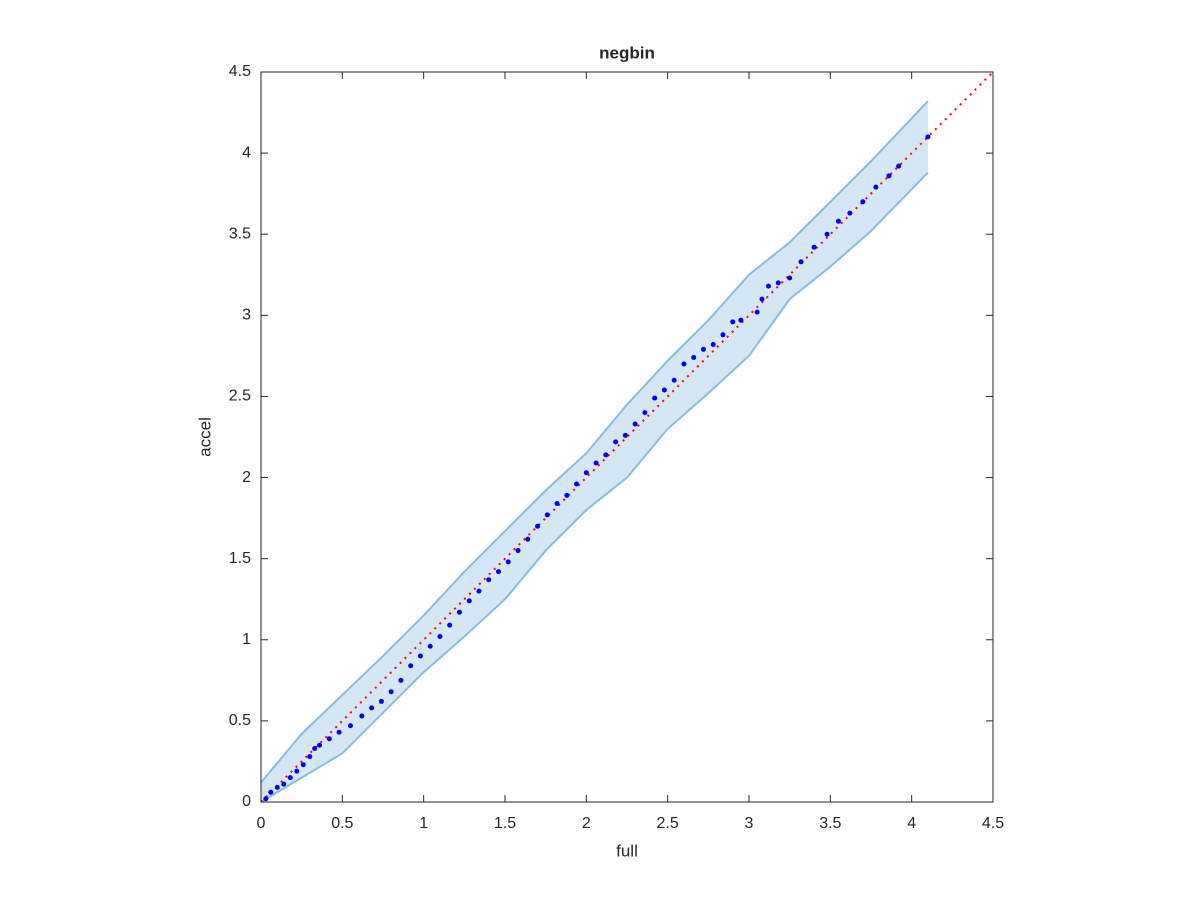  What do you see at coordinates (246, 639) in the screenshot?
I see `y-tick-label: 1` at bounding box center [246, 639].